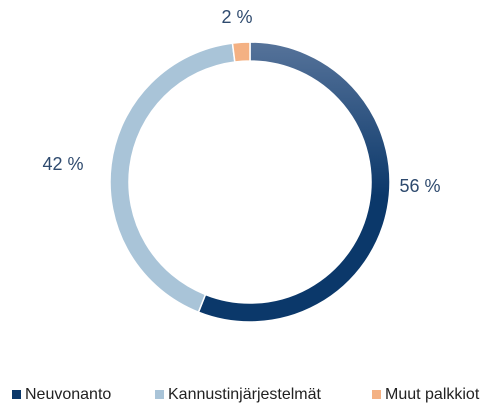 This screenshot has height=406, width=503. Describe the element at coordinates (432, 394) in the screenshot. I see `legend-label: Muut palkkiot` at that location.